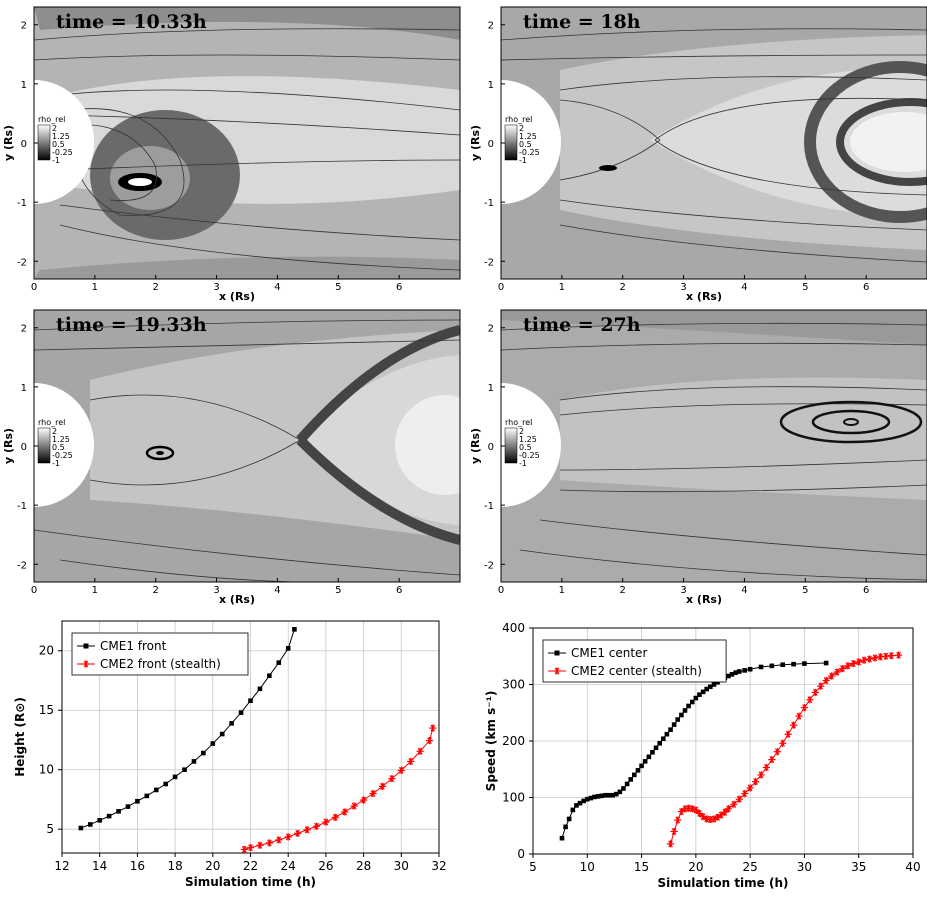  What do you see at coordinates (288, 866) in the screenshot?
I see `x-tick-label: 24` at bounding box center [288, 866].